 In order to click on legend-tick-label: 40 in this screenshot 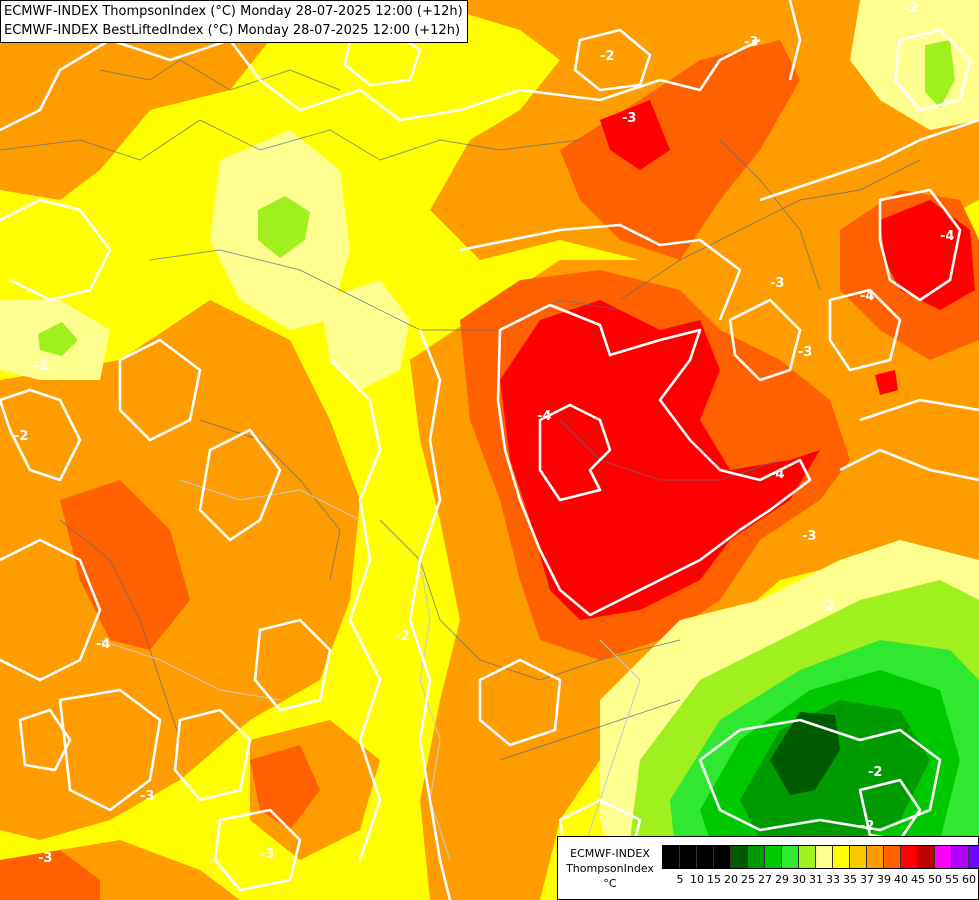, I will do `click(901, 879)`.